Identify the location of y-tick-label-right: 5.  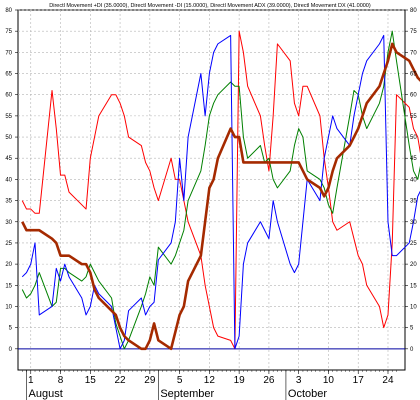
(412, 329).